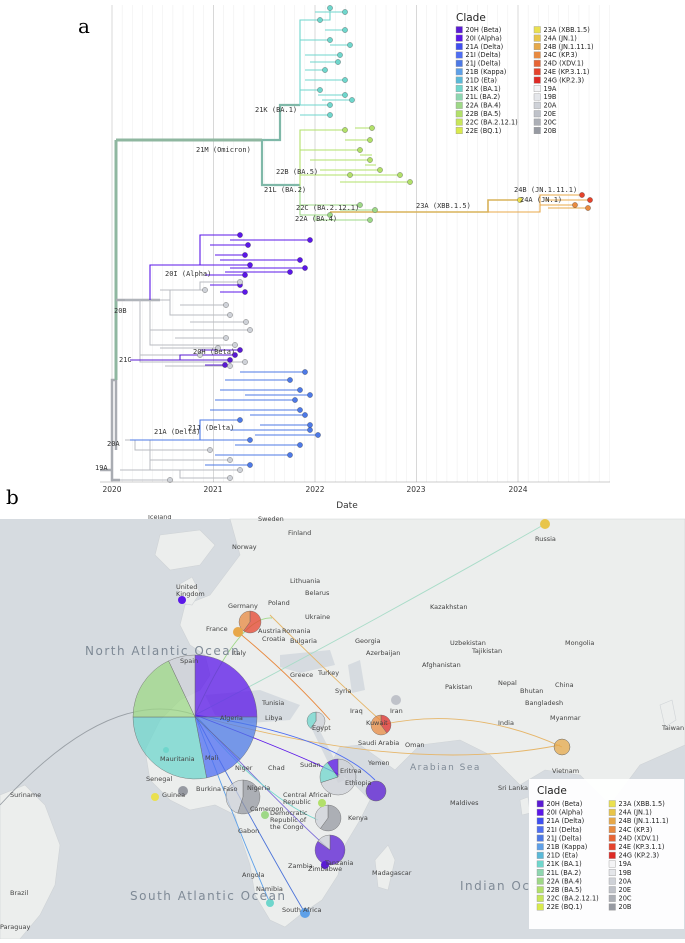 This screenshot has width=685, height=943. I want to click on place-label: Mauritania, so click(177, 759).